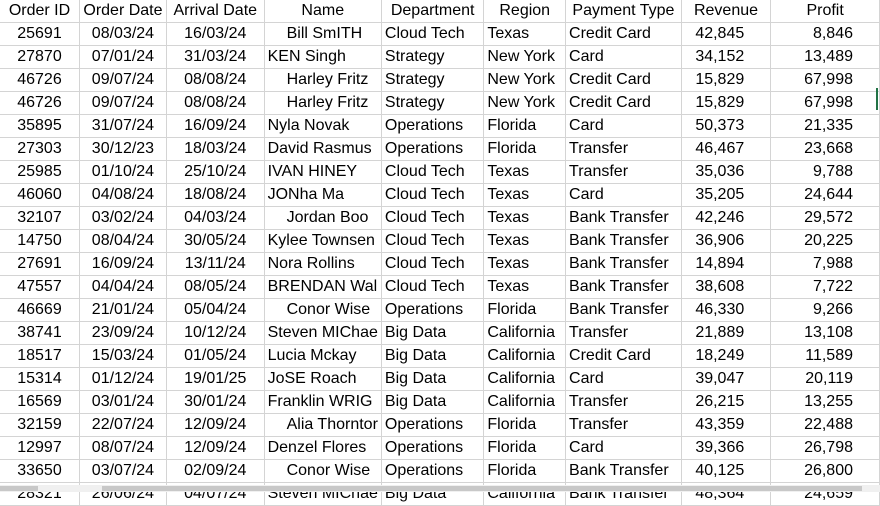 The height and width of the screenshot is (506, 880). Describe the element at coordinates (433, 11) in the screenshot. I see `header-department: Department` at that location.